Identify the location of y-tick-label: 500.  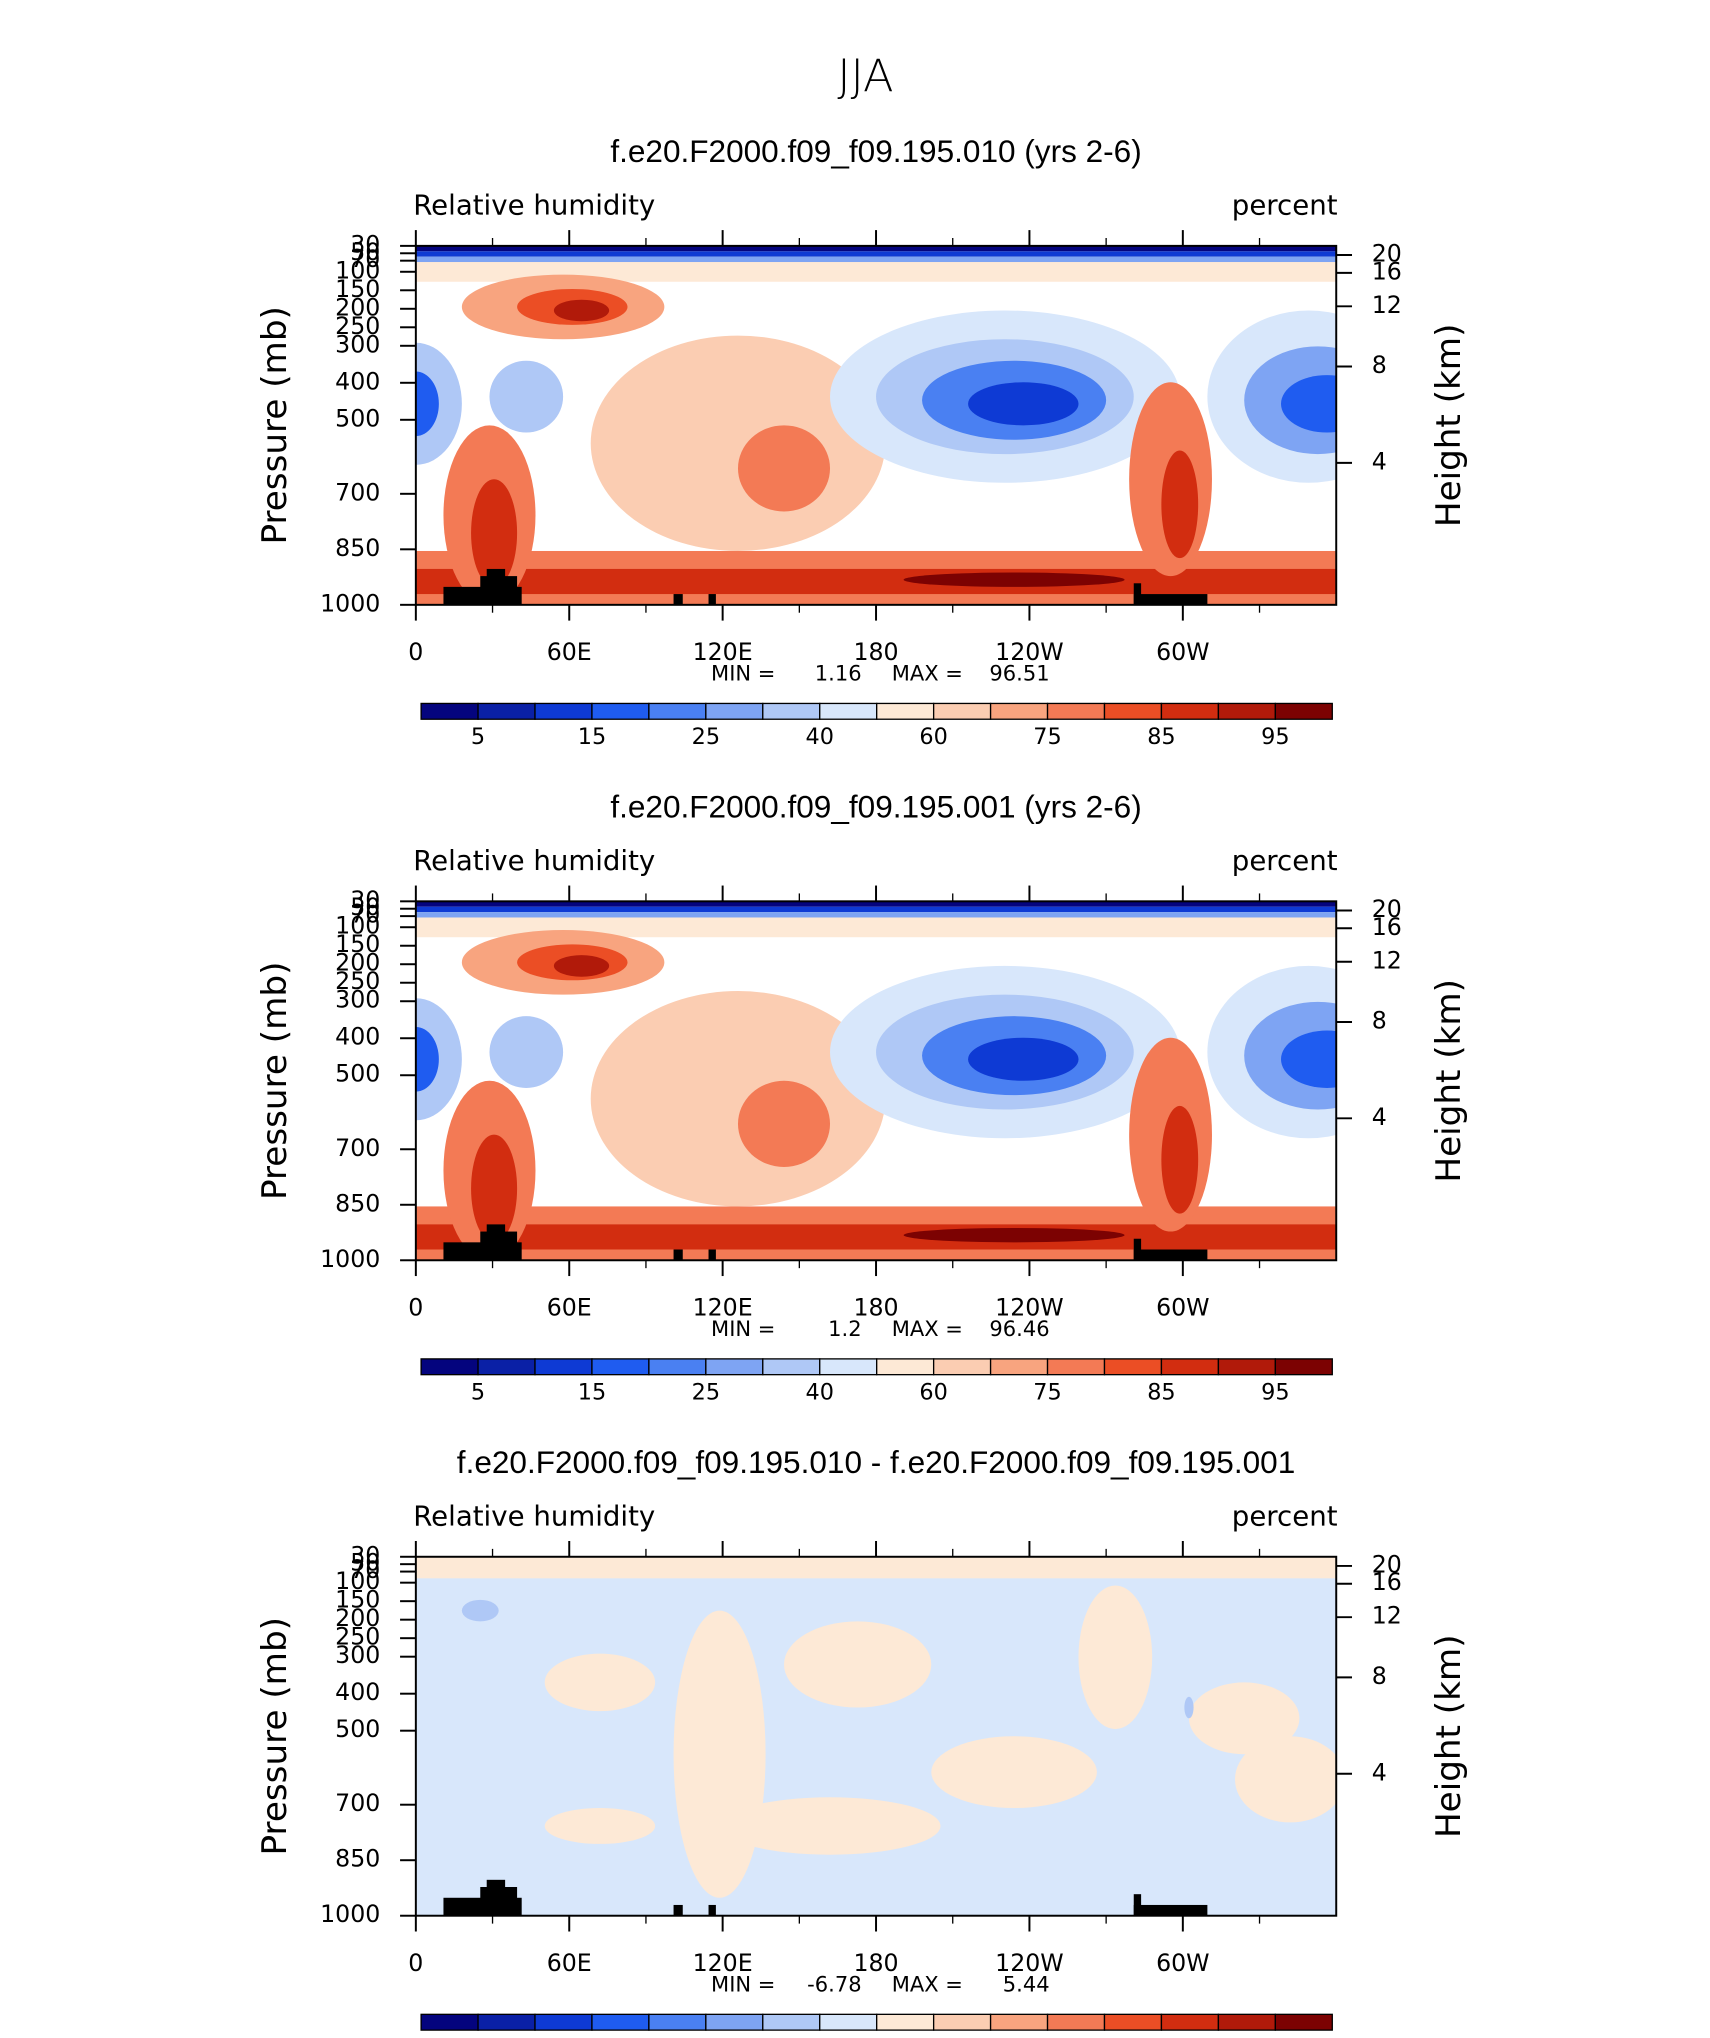
(357, 418).